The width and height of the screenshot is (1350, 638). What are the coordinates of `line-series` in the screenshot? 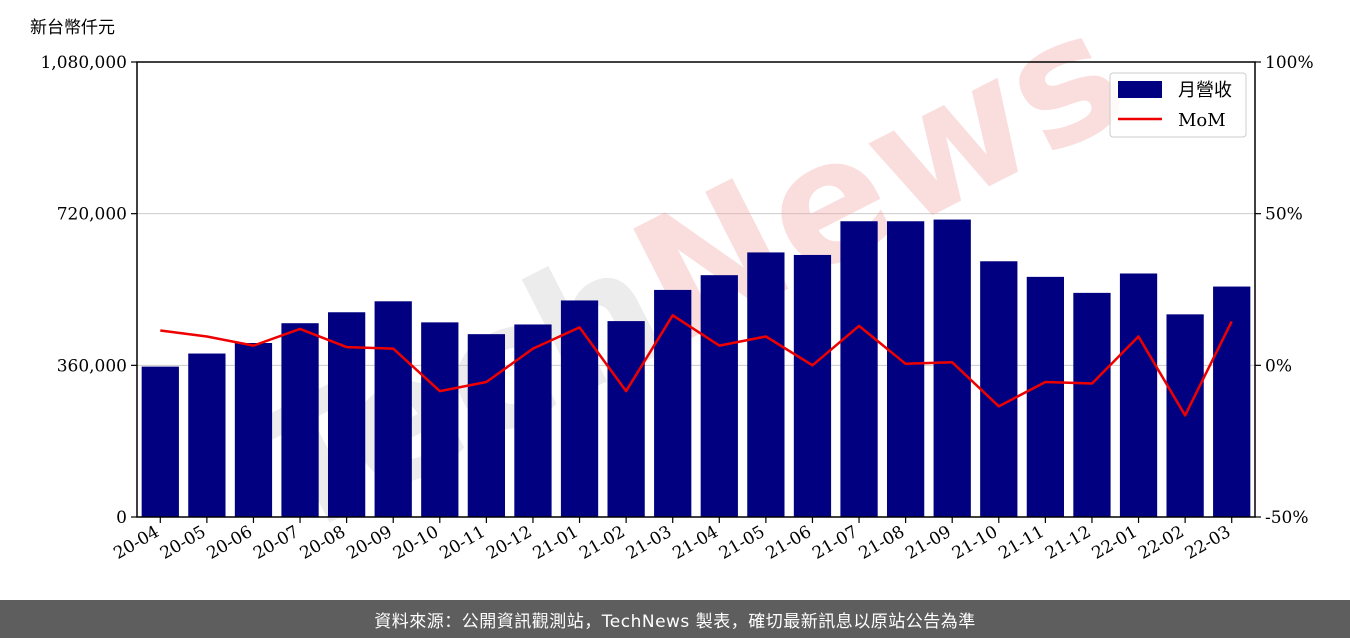 It's located at (696, 365).